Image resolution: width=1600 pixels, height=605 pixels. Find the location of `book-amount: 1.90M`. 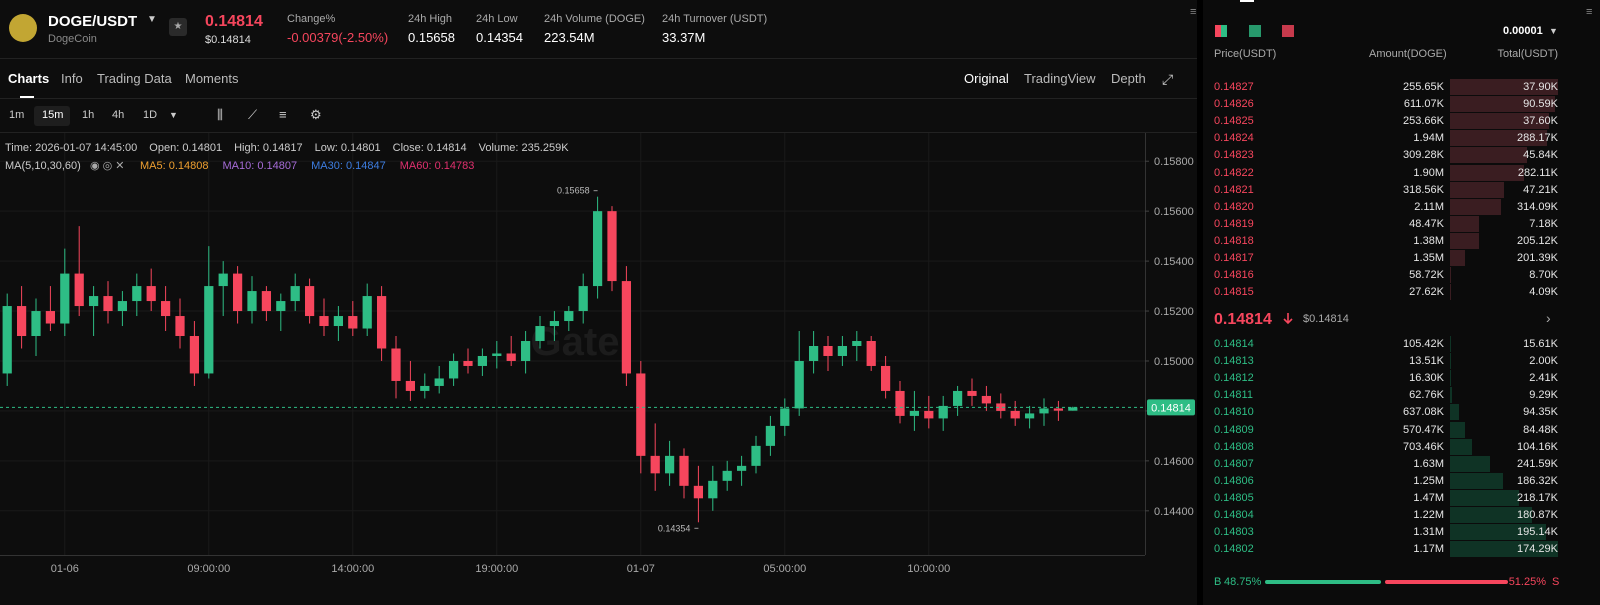

book-amount: 1.90M is located at coordinates (1428, 172).